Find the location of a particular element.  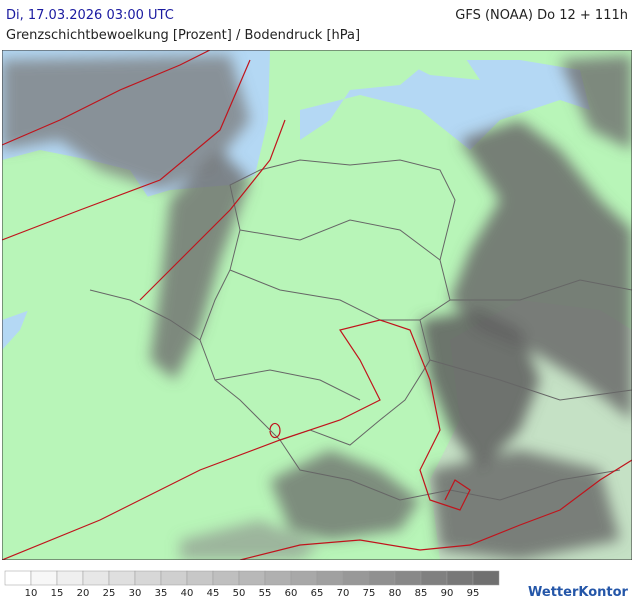

legend-label: 75 is located at coordinates (369, 593).